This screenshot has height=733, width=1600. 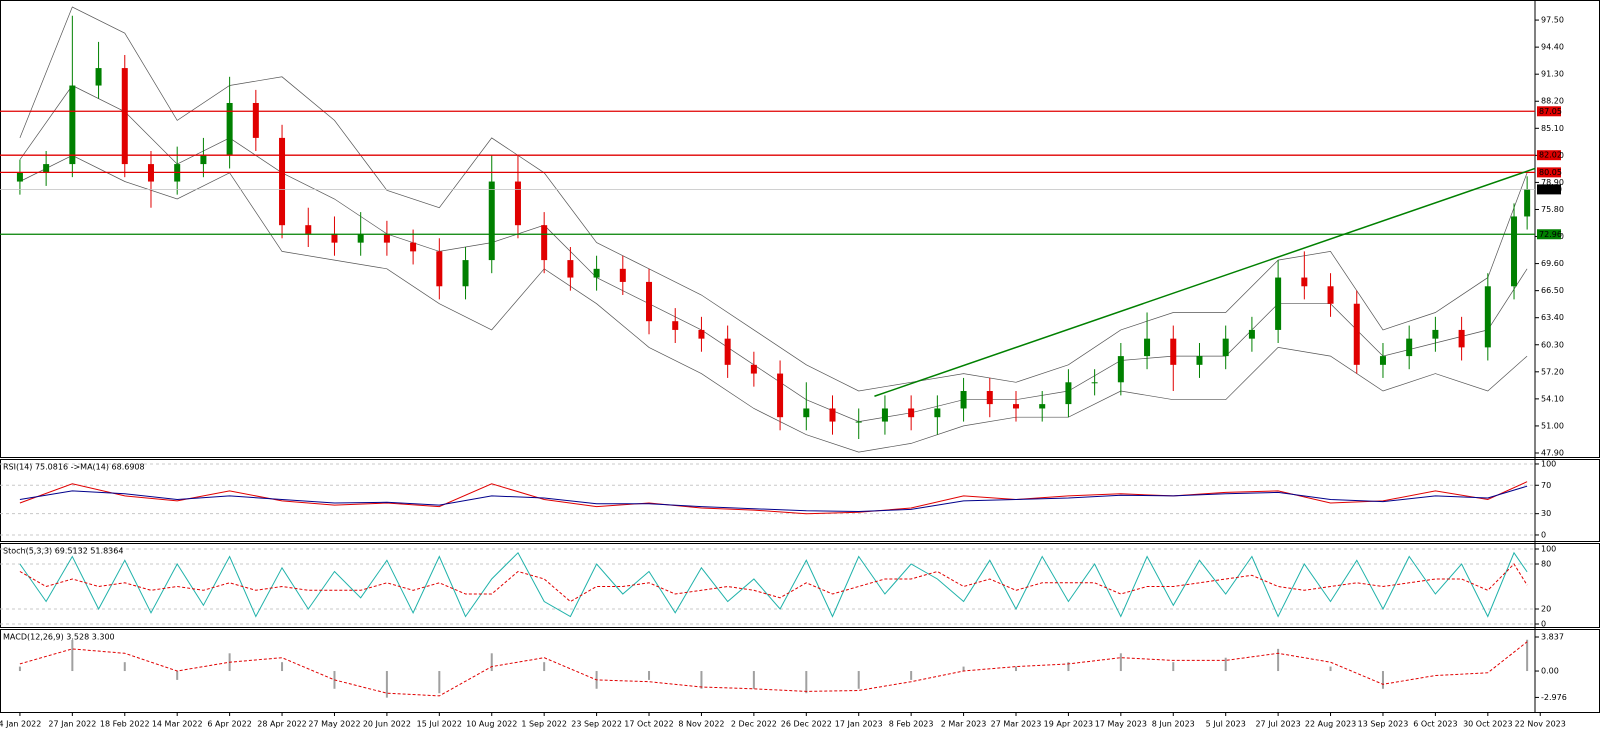 What do you see at coordinates (1487, 724) in the screenshot?
I see `x-tick-label: 30 Oct 2023` at bounding box center [1487, 724].